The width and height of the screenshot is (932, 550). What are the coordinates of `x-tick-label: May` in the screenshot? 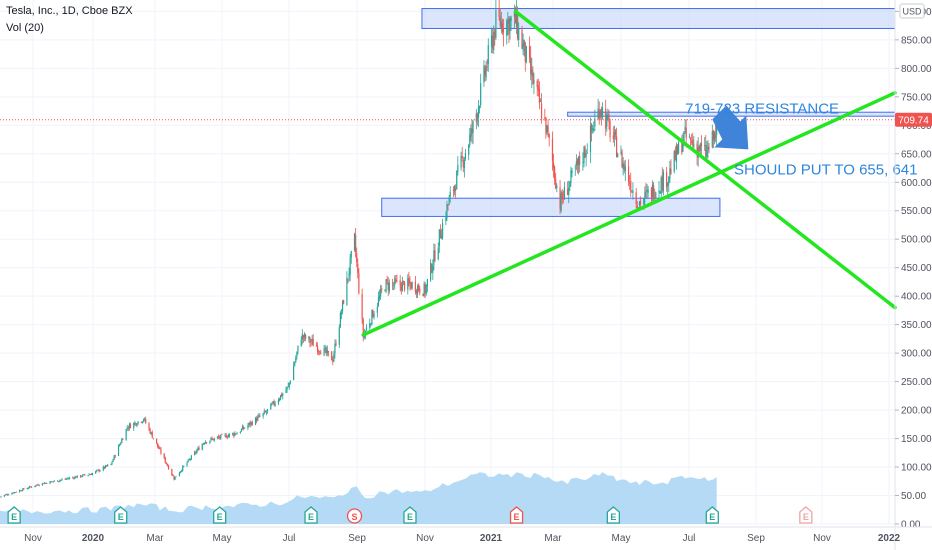 It's located at (222, 538).